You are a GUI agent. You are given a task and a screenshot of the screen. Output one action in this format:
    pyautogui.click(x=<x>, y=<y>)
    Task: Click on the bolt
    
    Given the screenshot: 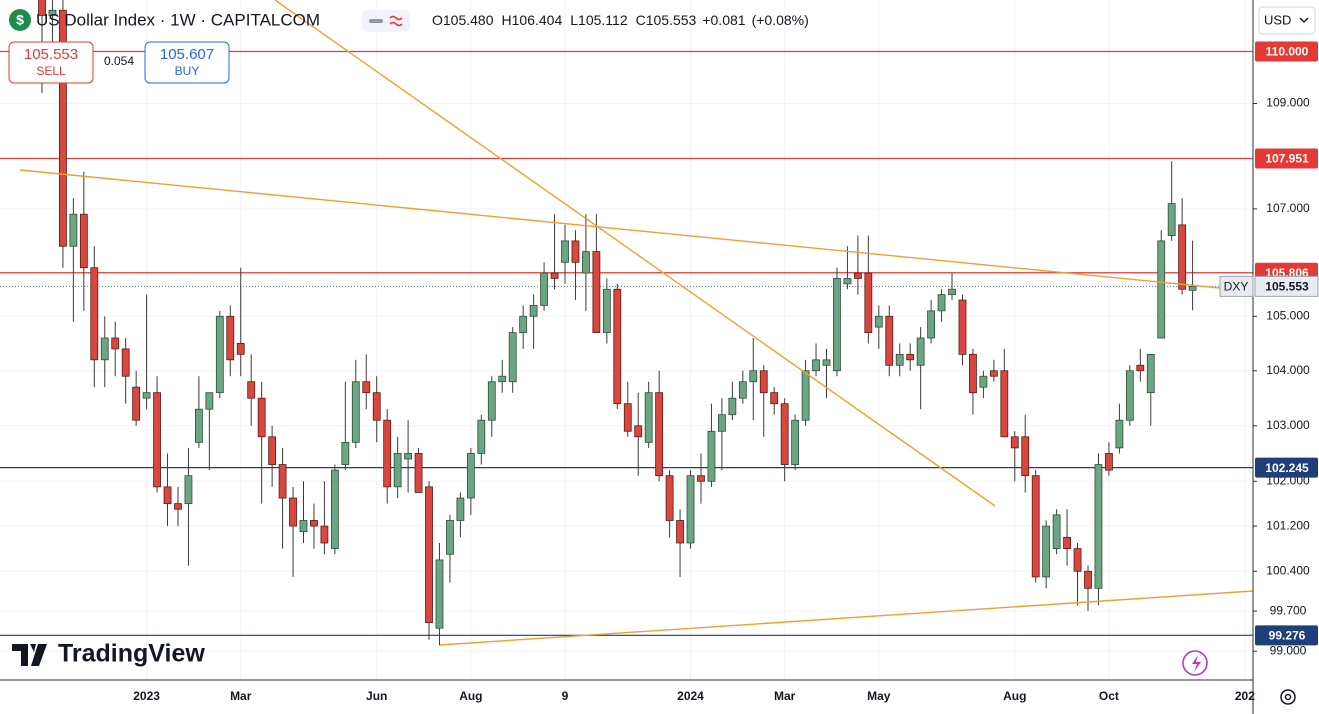 What is the action you would take?
    pyautogui.click(x=1196, y=663)
    